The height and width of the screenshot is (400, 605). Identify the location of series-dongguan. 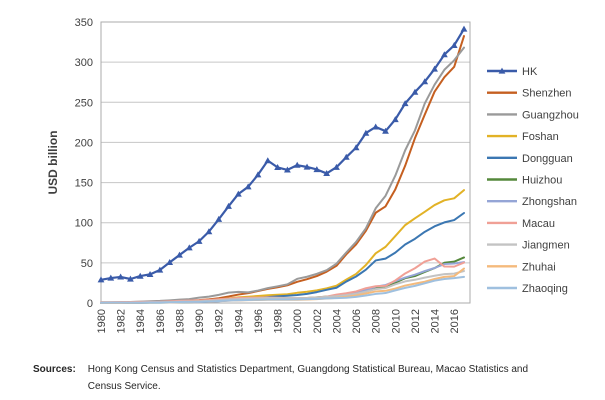
(282, 257).